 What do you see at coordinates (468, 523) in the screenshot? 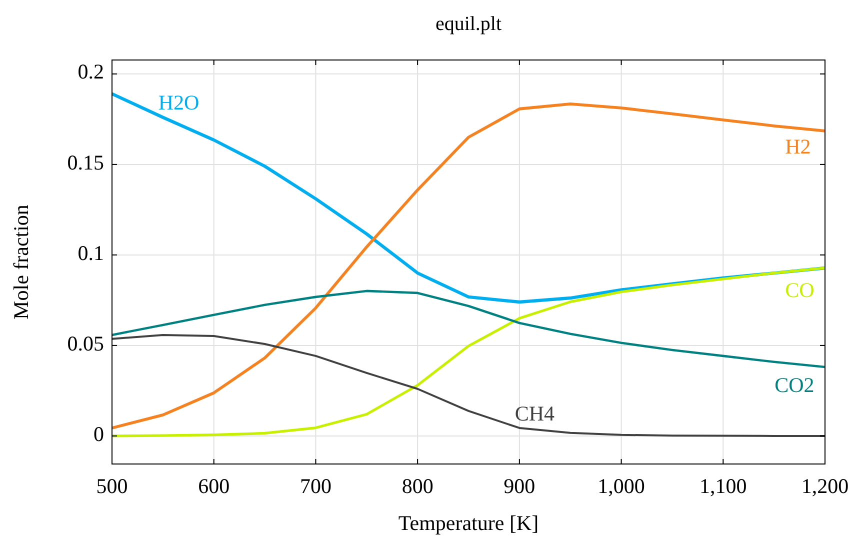
I see `x-axis-title: Temperature [K]` at bounding box center [468, 523].